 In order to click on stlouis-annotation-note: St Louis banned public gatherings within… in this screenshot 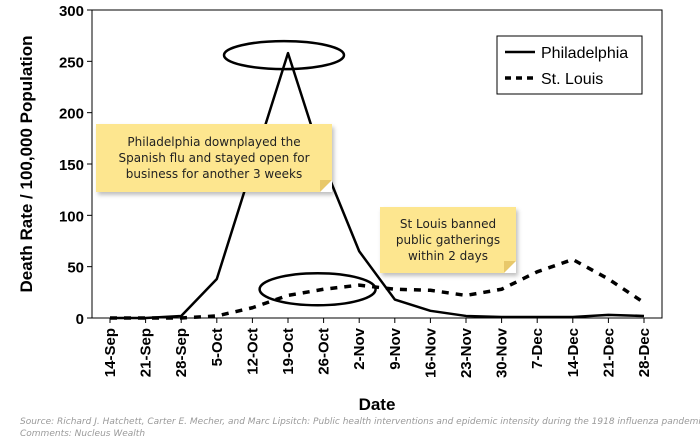, I will do `click(448, 240)`.